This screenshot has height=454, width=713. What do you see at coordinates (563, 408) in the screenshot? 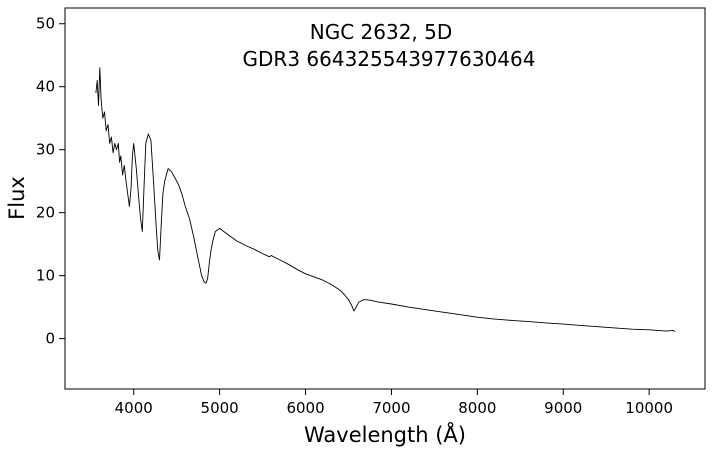
I see `x-tick-label: 9000` at bounding box center [563, 408].